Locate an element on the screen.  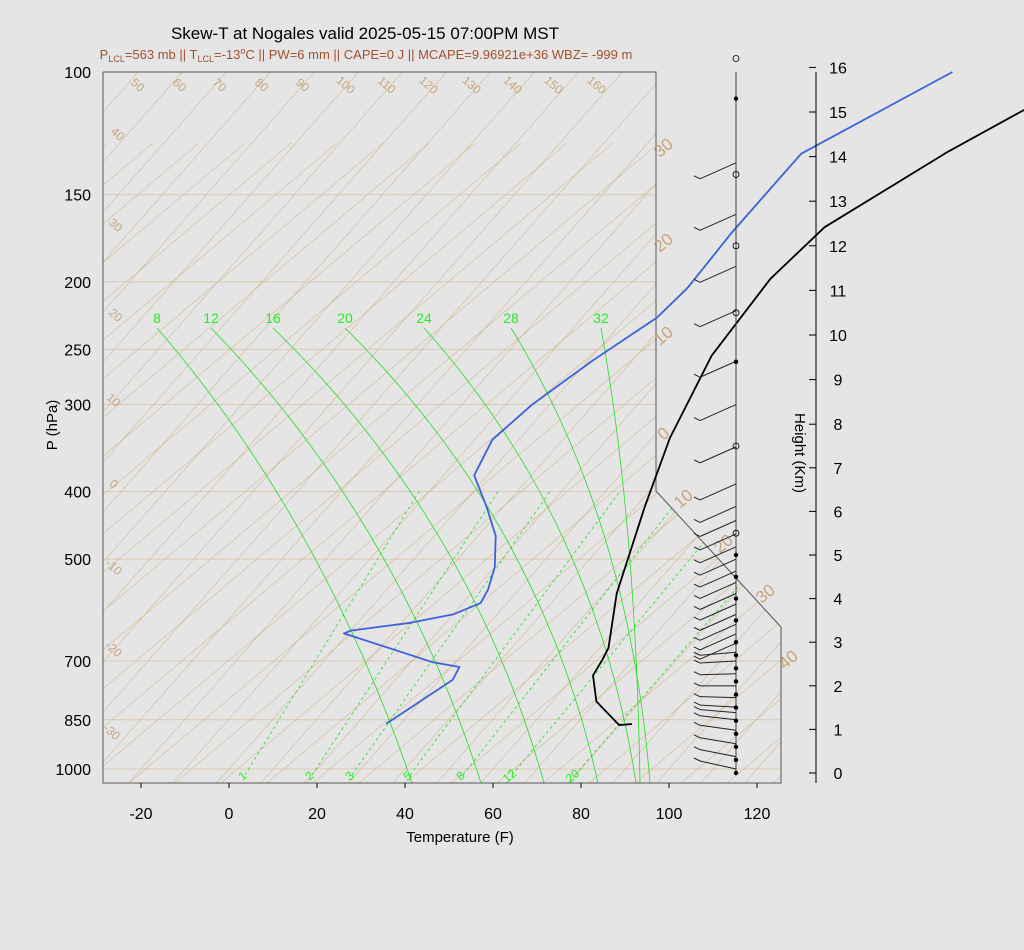
height-tick-label: 3 is located at coordinates (838, 643).